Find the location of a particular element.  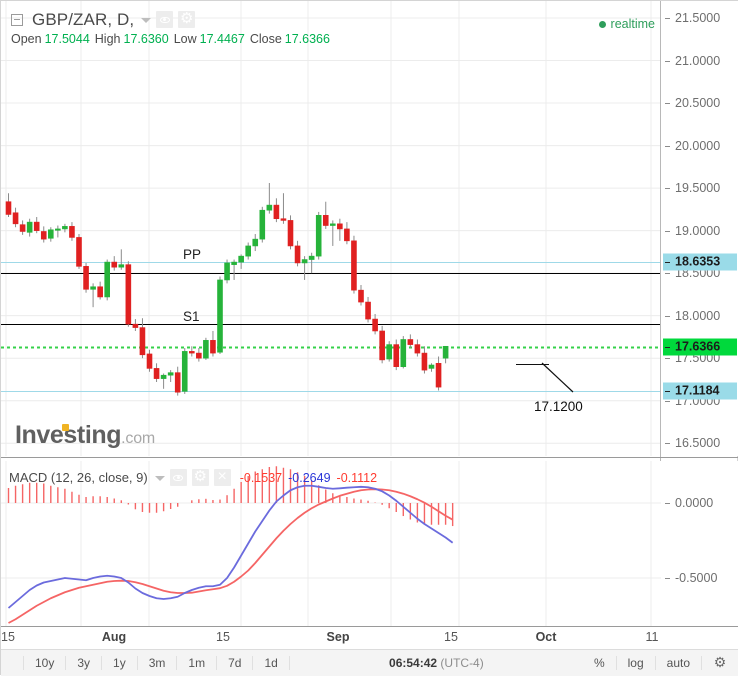

range-button-7d: 7d is located at coordinates (235, 663).